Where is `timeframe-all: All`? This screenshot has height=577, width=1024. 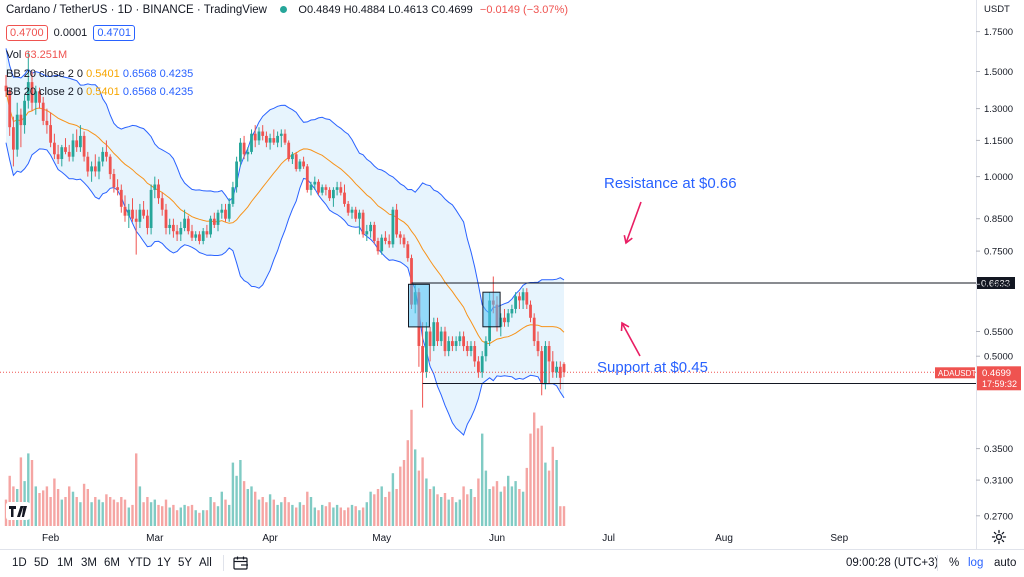
timeframe-all: All is located at coordinates (205, 563).